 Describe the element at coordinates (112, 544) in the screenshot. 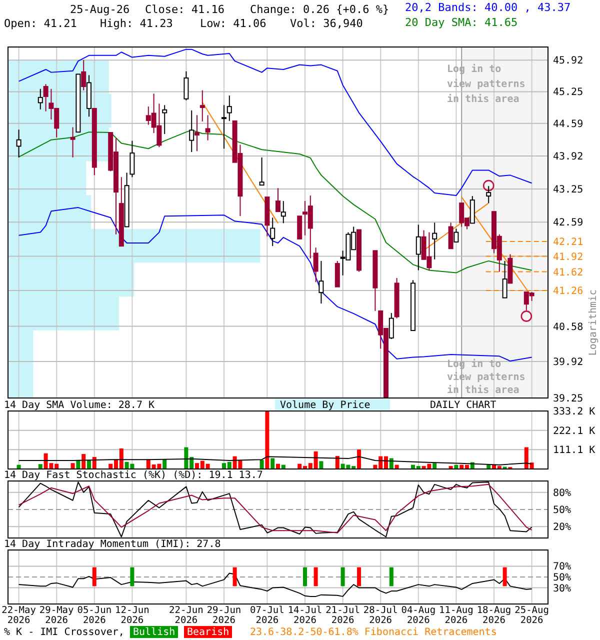

I see `chart-title: 14 Day Intraday Momentum (IMI): 27.8` at that location.